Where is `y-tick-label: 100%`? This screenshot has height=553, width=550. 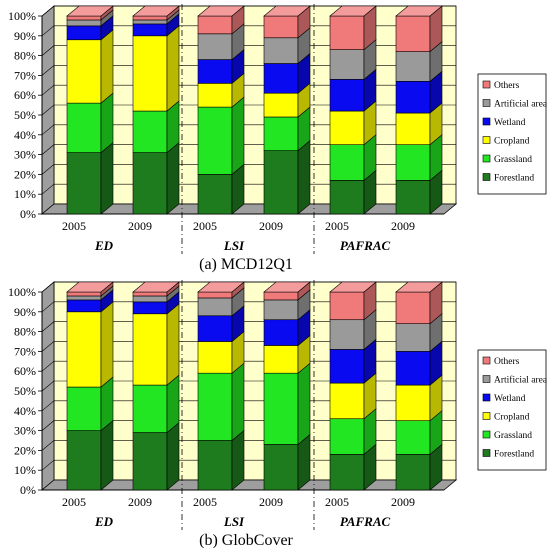
y-tick-label: 100% is located at coordinates (22, 292).